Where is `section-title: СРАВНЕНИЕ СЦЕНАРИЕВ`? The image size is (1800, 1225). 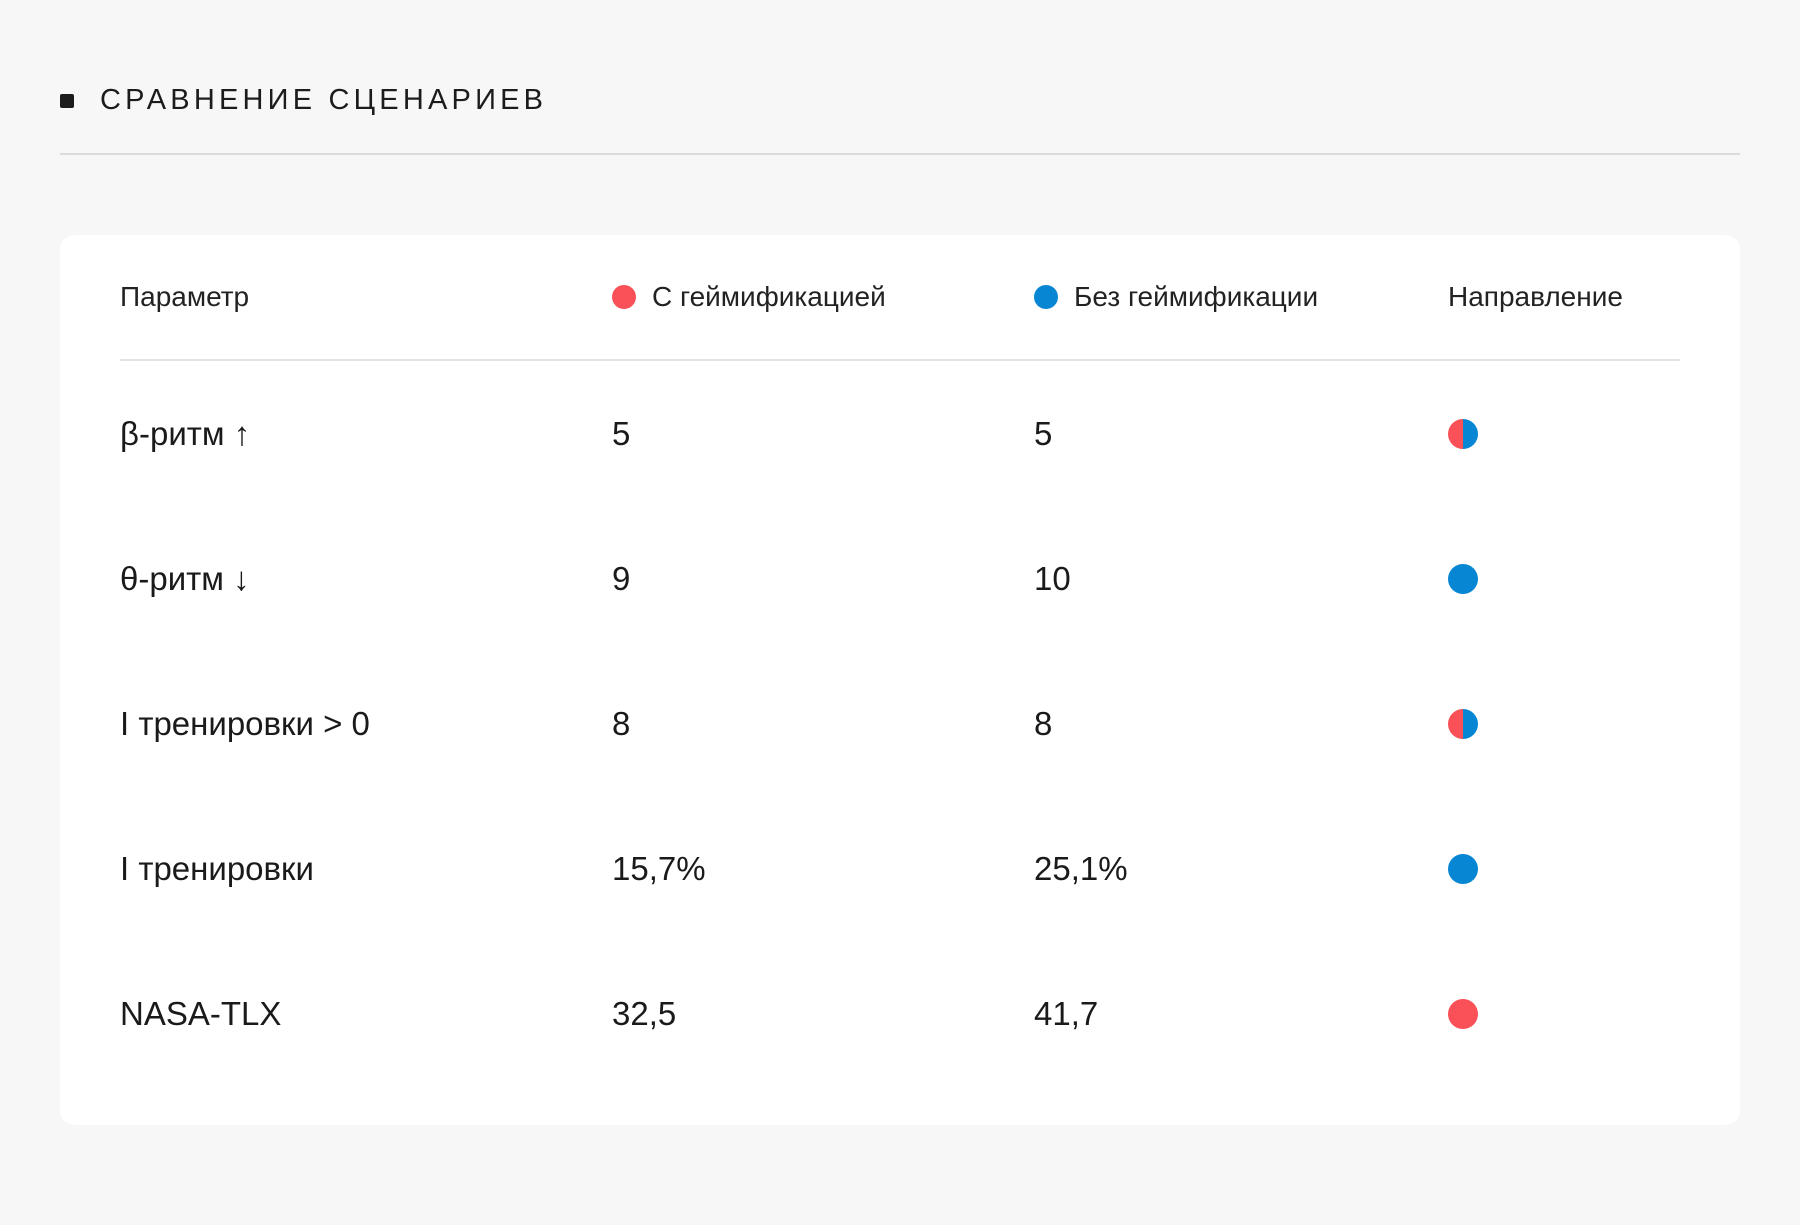
section-title: СРАВНЕНИЕ СЦЕНАРИЕВ is located at coordinates (324, 100).